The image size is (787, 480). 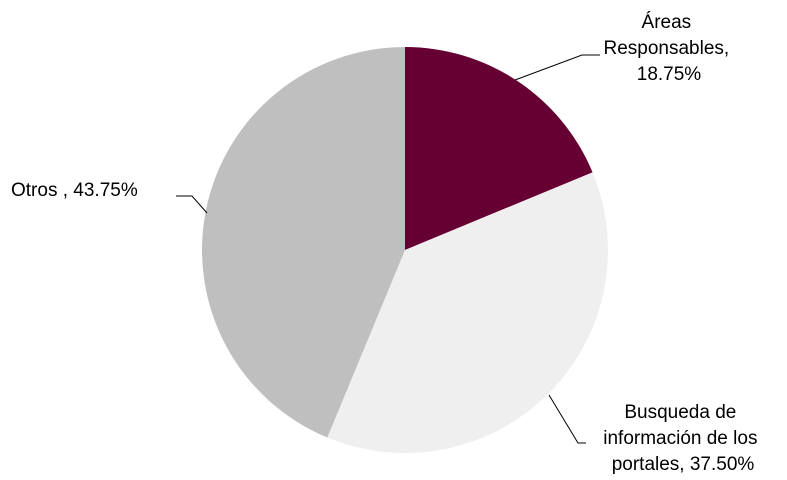 What do you see at coordinates (683, 464) in the screenshot?
I see `slice-label-busqueda-line-3: portales, 37.50%` at bounding box center [683, 464].